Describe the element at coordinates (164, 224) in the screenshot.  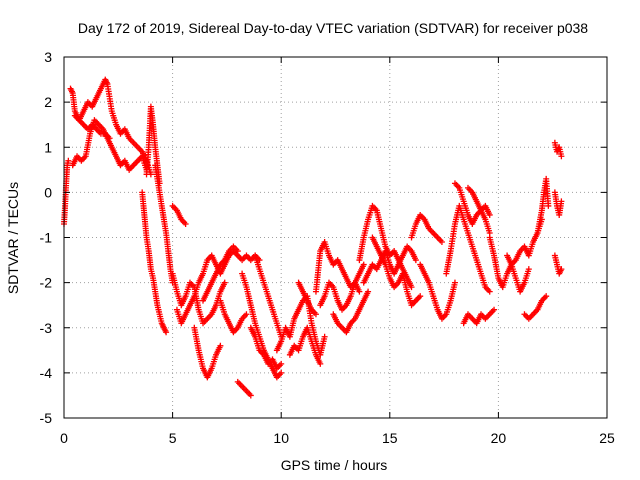
I see `series-track-g` at that location.